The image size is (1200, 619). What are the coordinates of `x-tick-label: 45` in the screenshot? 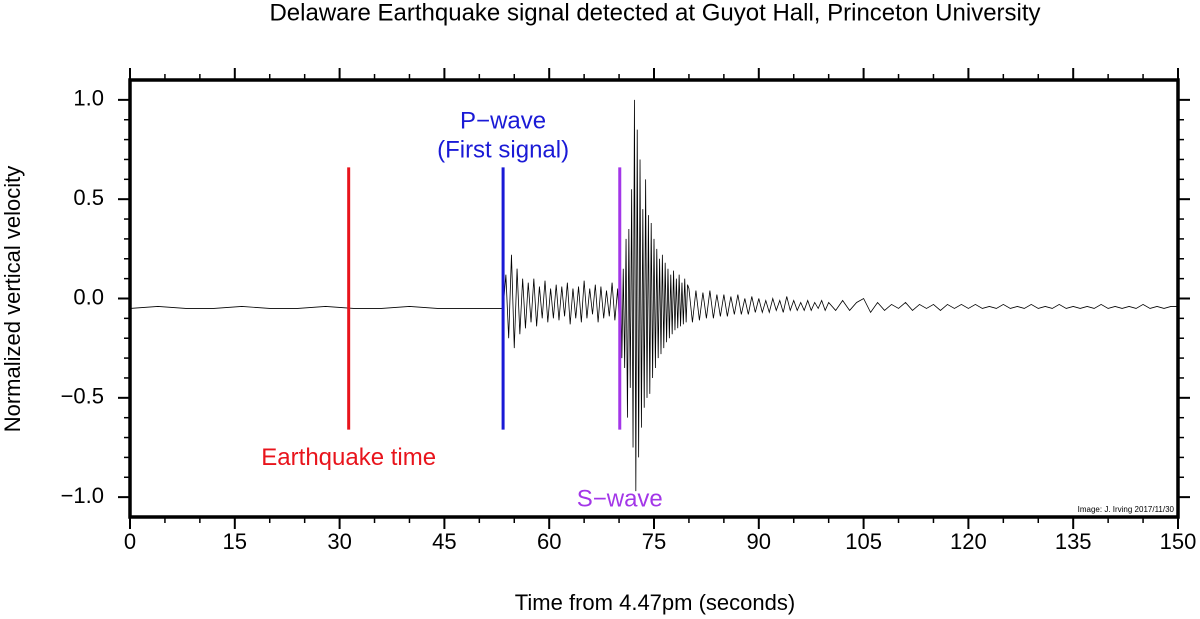 It's located at (444, 541).